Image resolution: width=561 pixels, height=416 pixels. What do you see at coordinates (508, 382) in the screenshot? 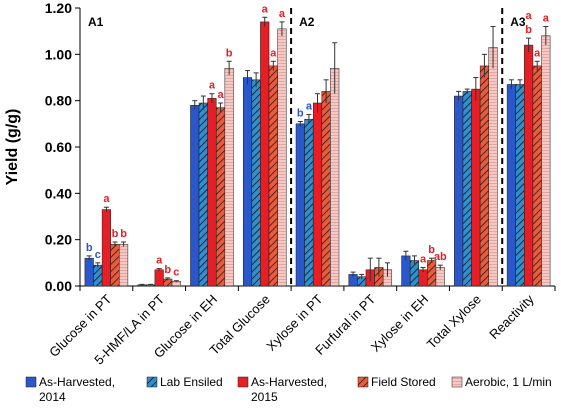
I see `legend-label: Aerobic, 1 L/min` at bounding box center [508, 382].